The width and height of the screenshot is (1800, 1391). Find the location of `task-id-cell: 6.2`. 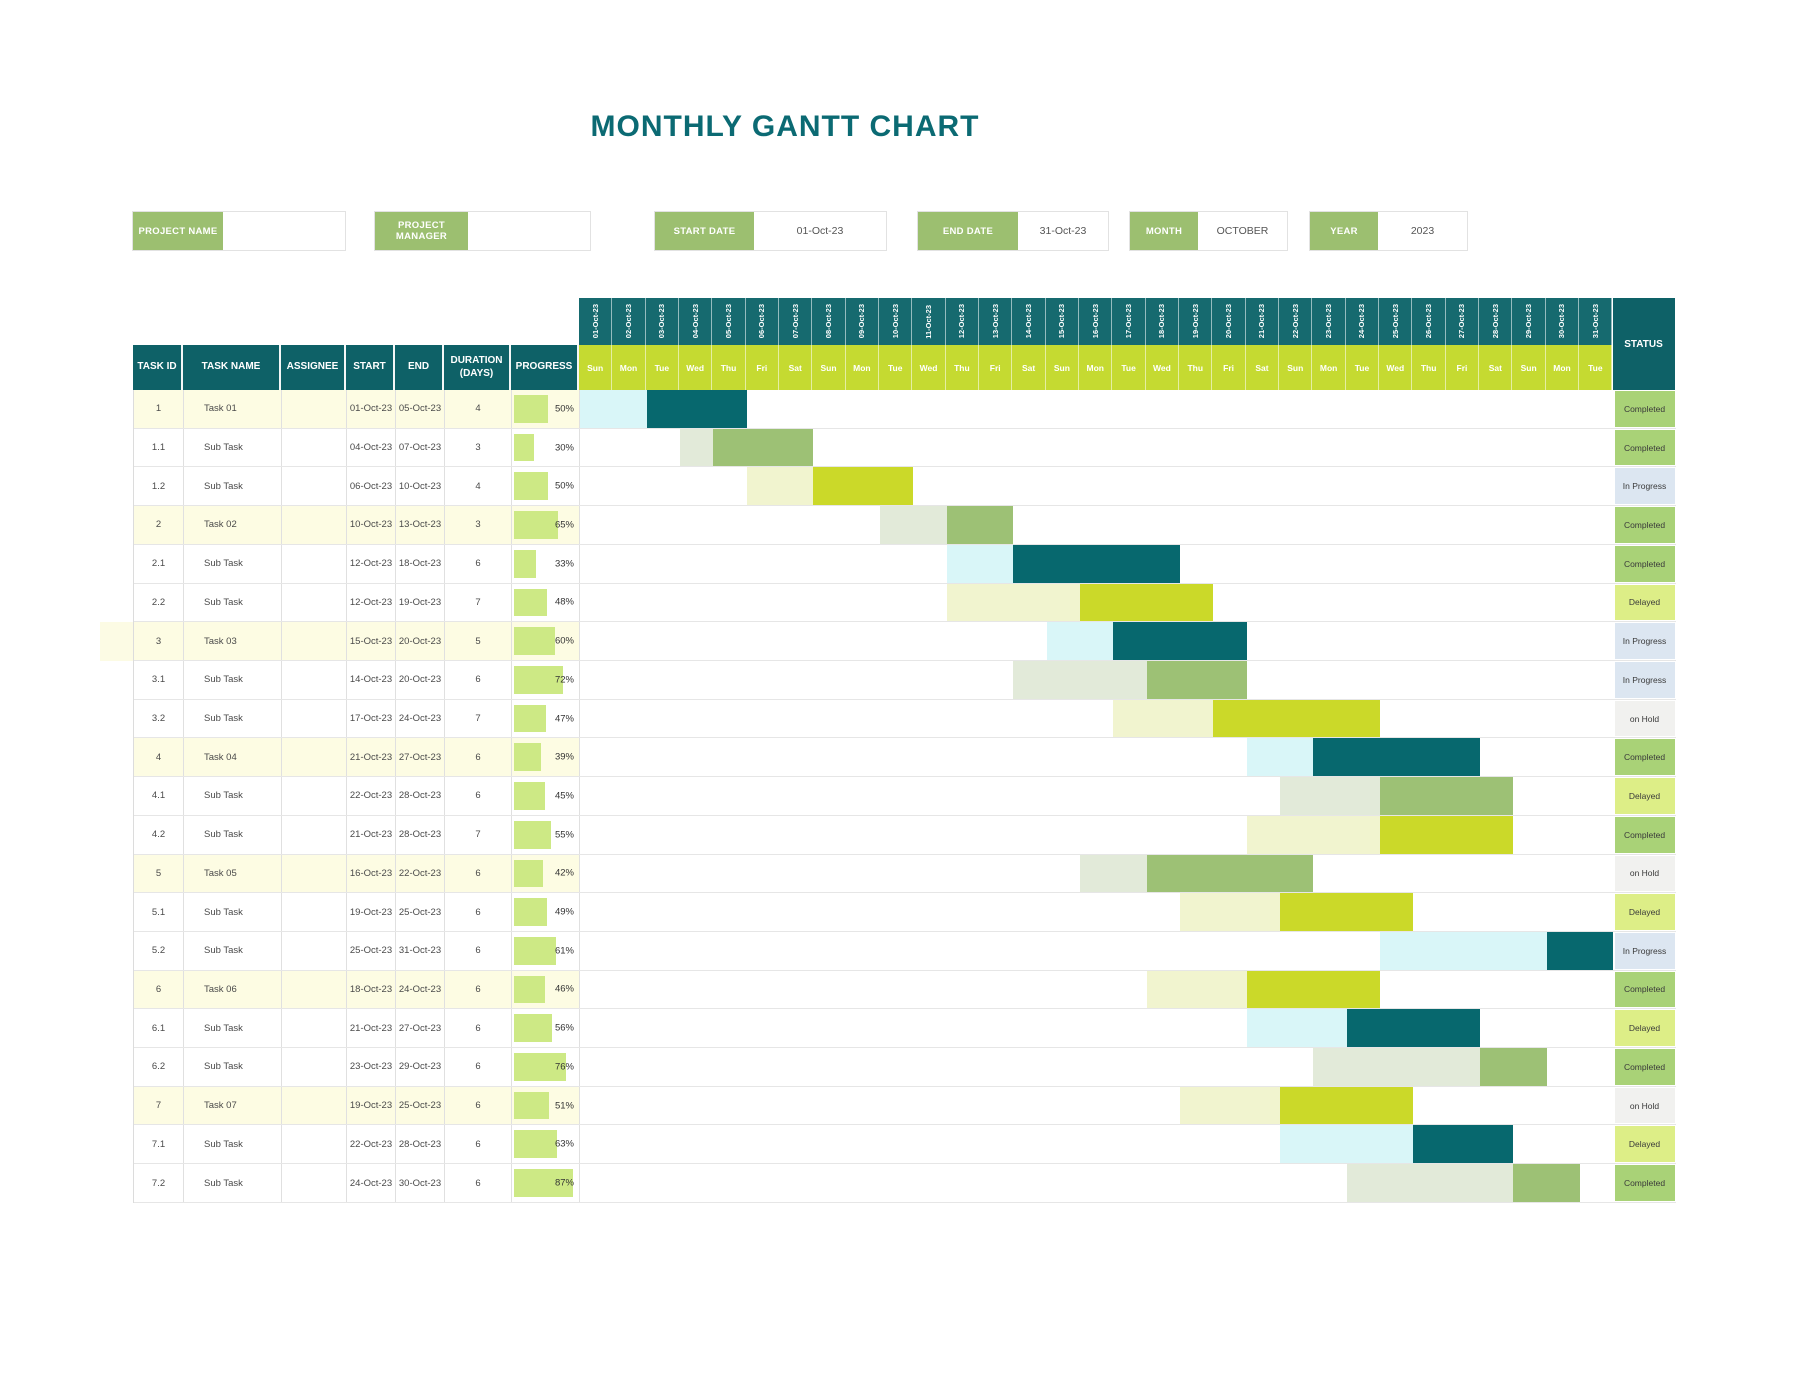

task-id-cell: 6.2 is located at coordinates (159, 1067).